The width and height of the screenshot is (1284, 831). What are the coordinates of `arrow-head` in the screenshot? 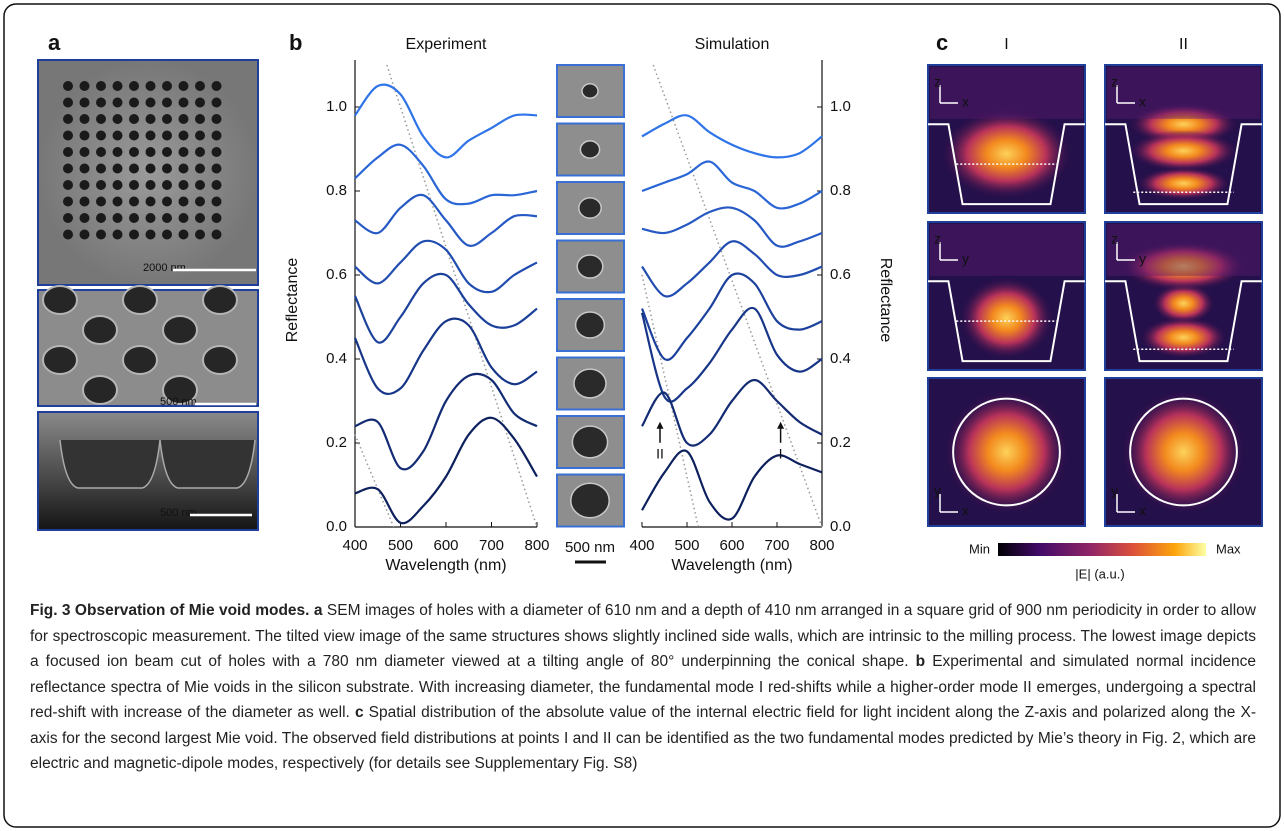 It's located at (660, 425).